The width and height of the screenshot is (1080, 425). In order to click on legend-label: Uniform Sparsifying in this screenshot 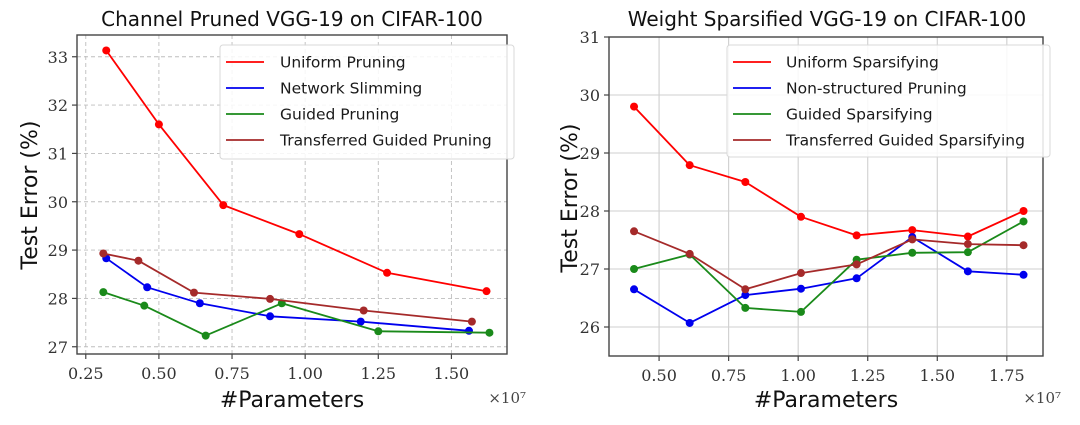, I will do `click(862, 63)`.